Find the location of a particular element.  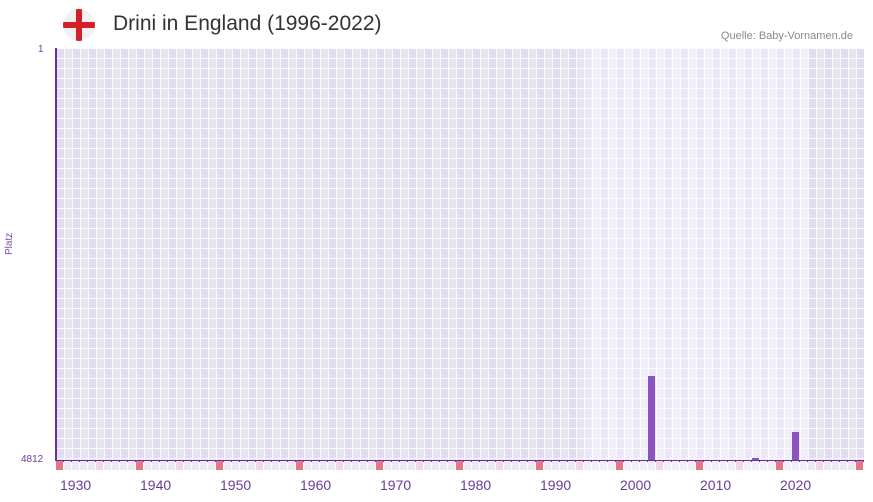

england-flag-icon is located at coordinates (79, 25).